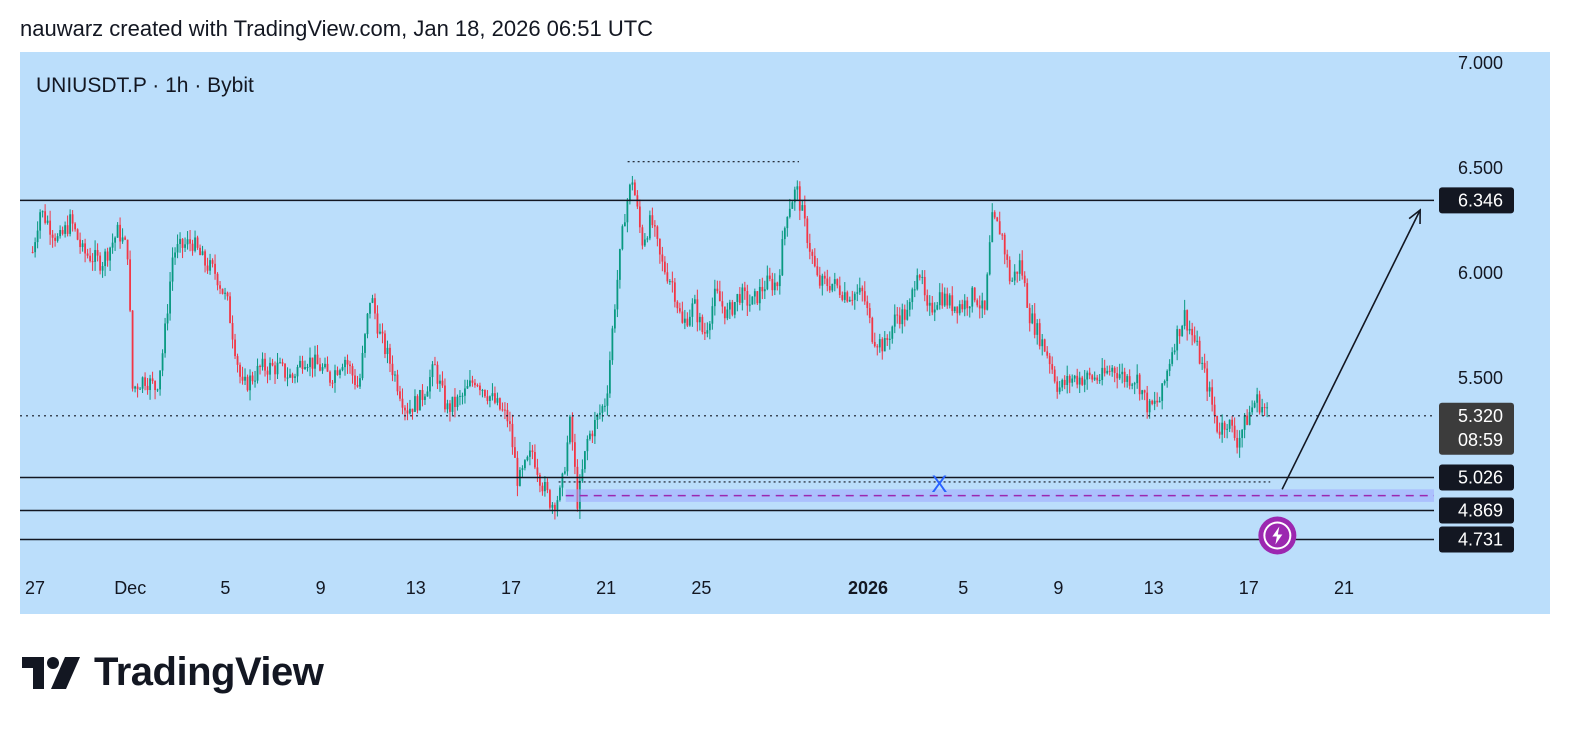 This screenshot has width=1580, height=738. Describe the element at coordinates (1480, 273) in the screenshot. I see `y-tick-label: 6.000` at that location.